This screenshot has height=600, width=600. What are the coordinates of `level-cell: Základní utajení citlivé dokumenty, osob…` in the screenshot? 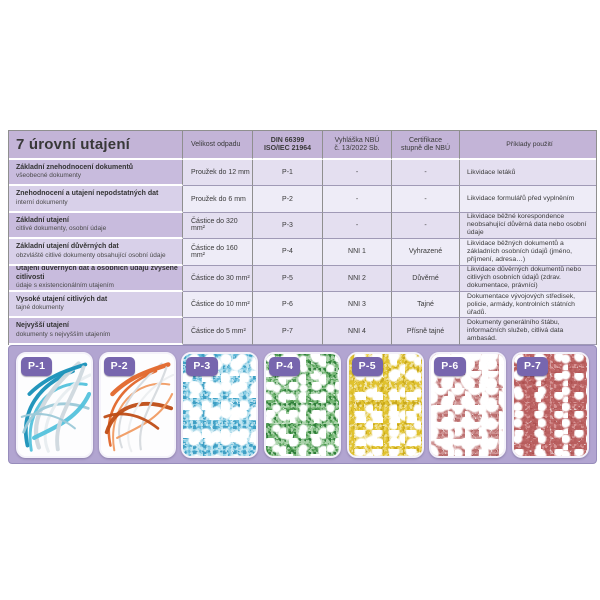 It's located at (96, 226).